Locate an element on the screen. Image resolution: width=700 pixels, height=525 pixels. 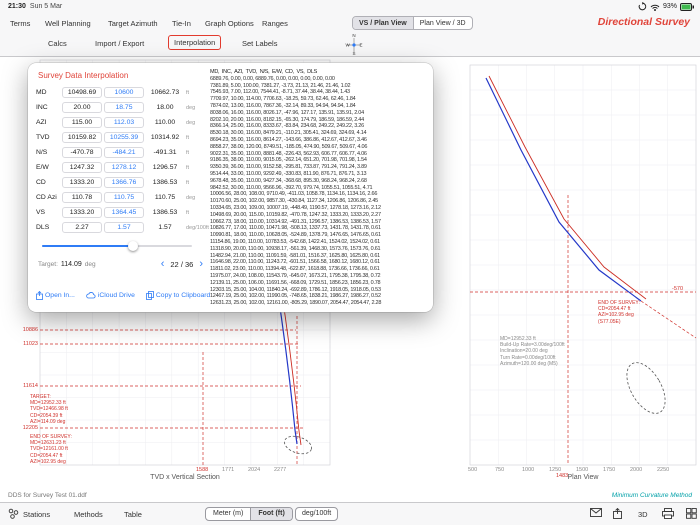
toolbar-set-labels: Set Labels is located at coordinates (260, 43).